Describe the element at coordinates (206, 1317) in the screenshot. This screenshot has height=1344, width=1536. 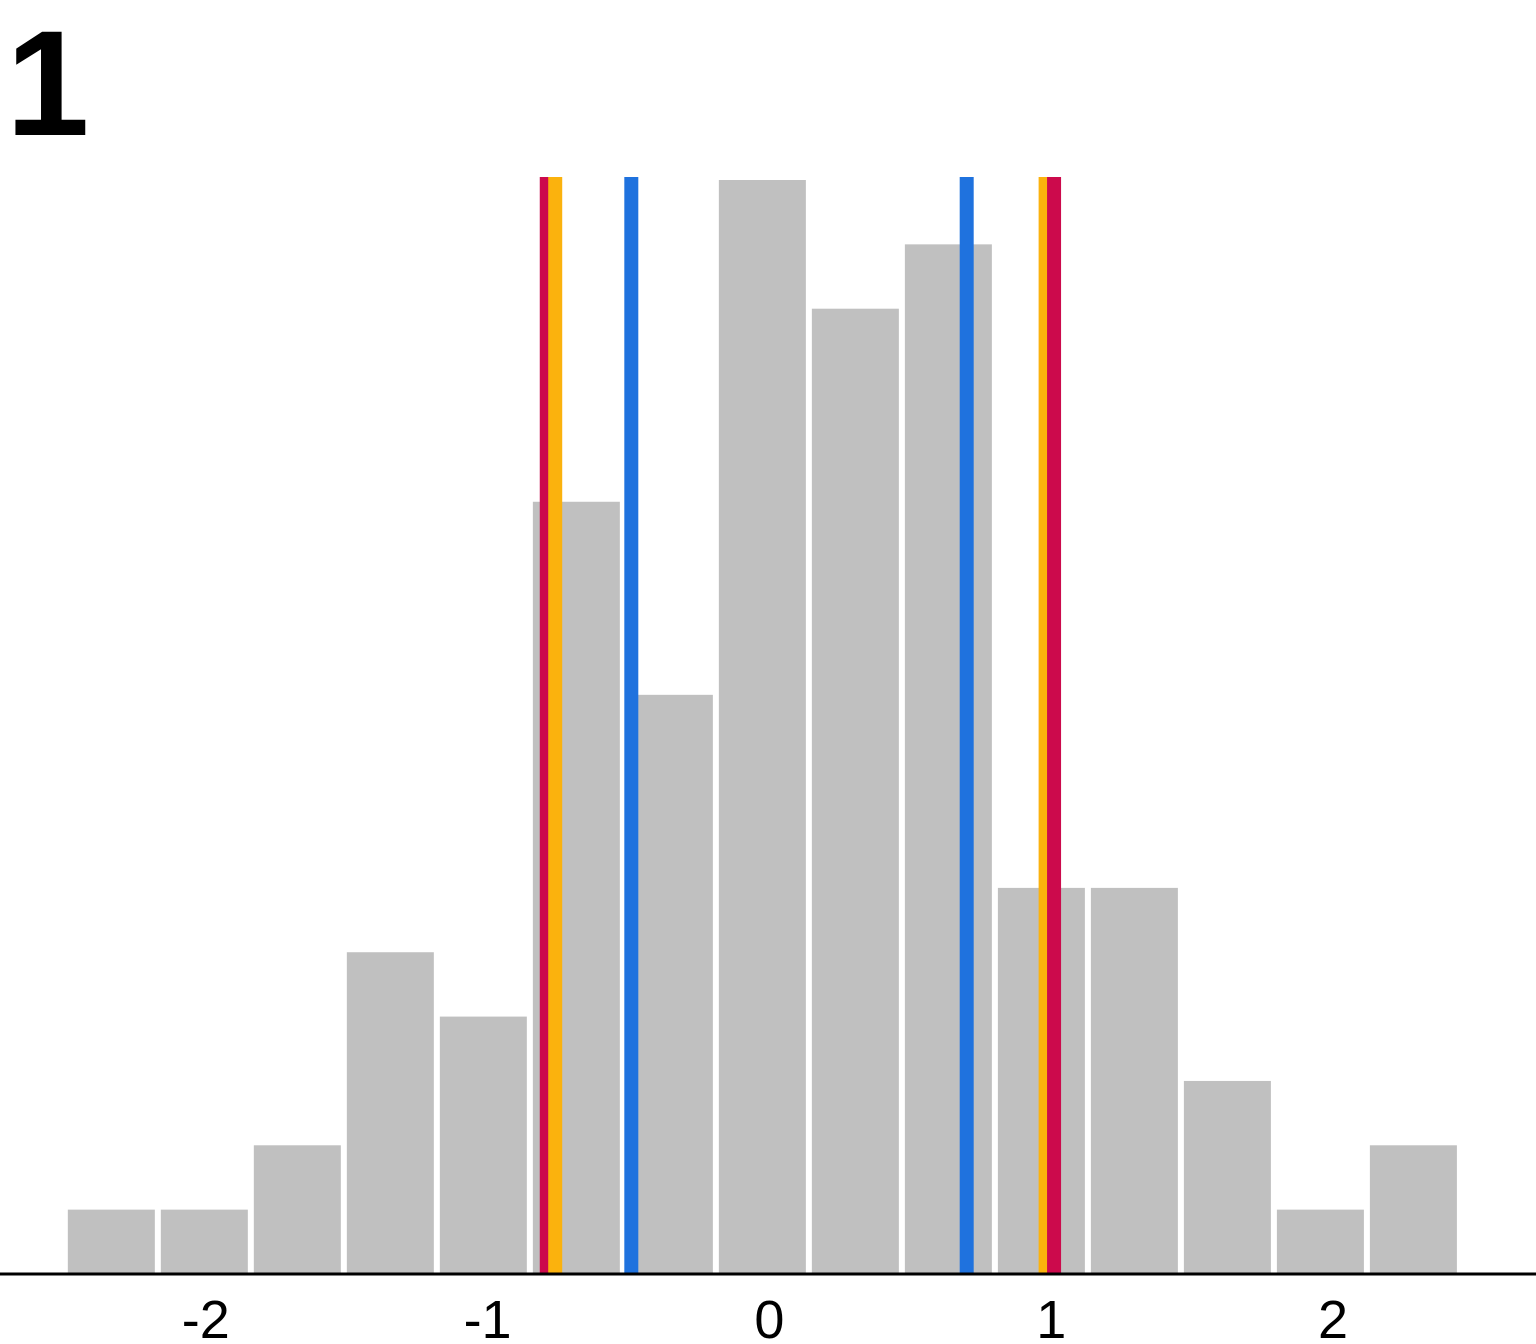
I see `x-tick-label: -2` at that location.